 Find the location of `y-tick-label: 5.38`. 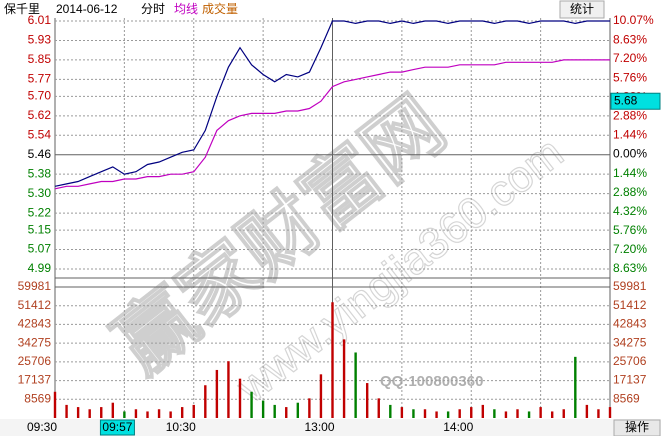

y-tick-label: 5.38 is located at coordinates (40, 173).